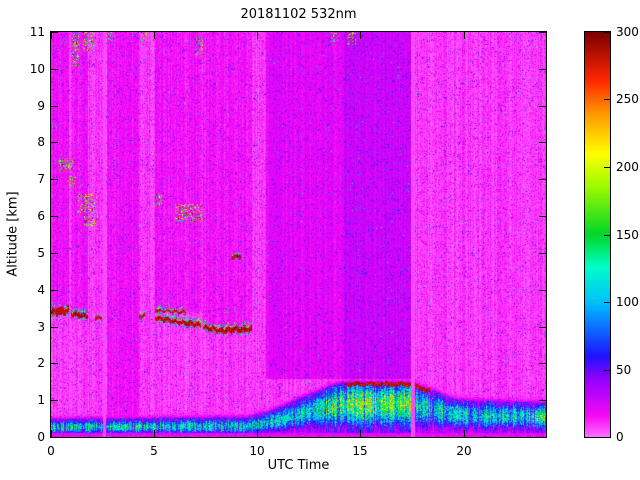 This screenshot has width=640, height=480. Describe the element at coordinates (627, 235) in the screenshot. I see `colorbar-tick-label: 150` at that location.